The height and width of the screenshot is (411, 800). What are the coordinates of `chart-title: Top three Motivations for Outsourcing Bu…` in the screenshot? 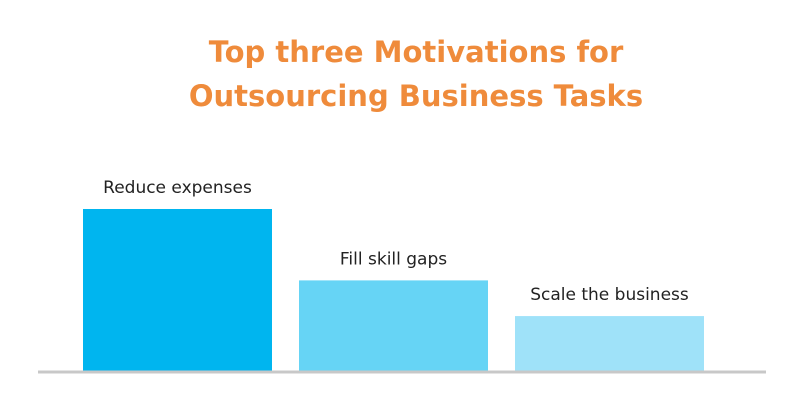 It's located at (416, 74).